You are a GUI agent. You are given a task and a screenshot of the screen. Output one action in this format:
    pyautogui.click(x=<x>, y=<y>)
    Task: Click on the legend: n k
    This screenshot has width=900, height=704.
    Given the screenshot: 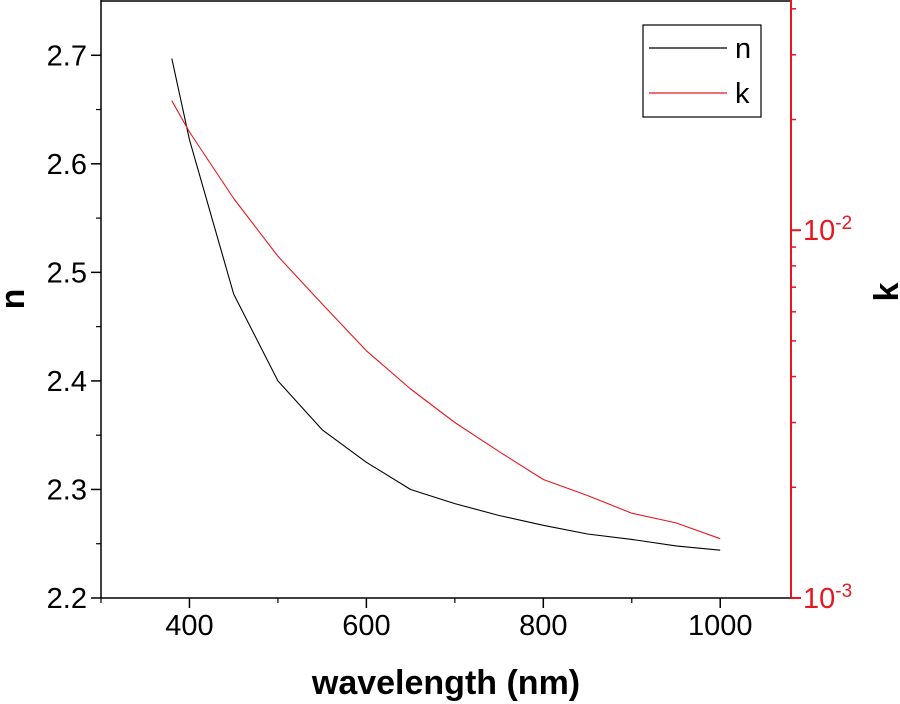 What is the action you would take?
    pyautogui.click(x=702, y=71)
    